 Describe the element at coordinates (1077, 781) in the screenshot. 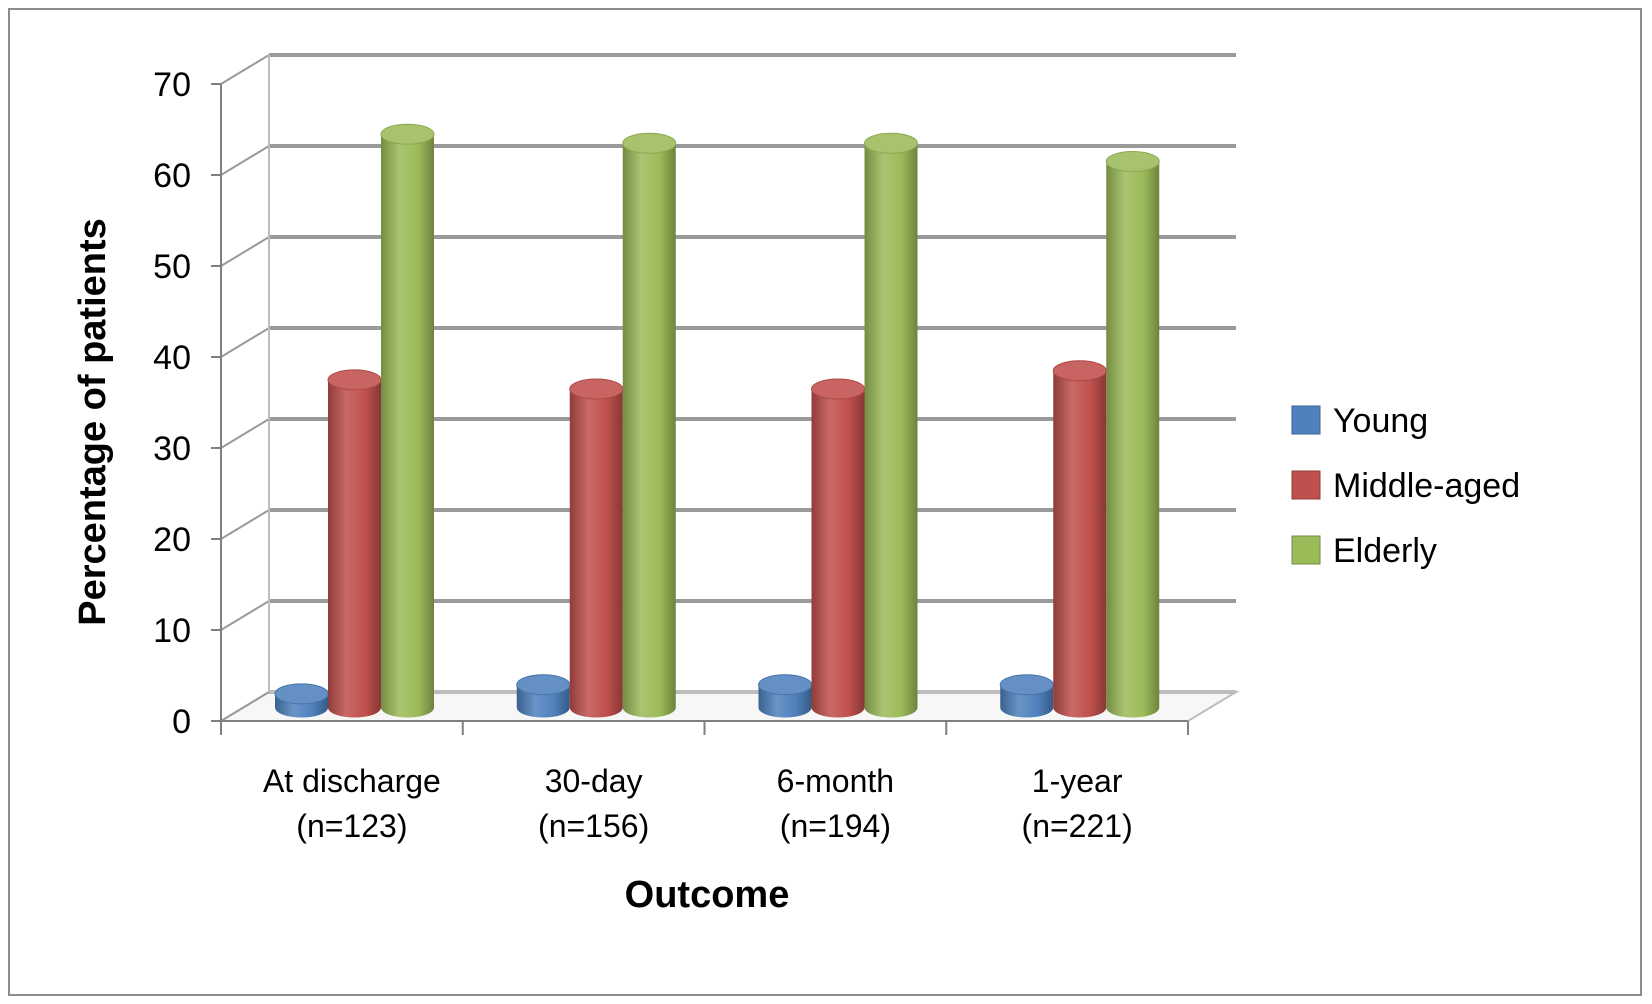

I see `x-tick-label: 1-year` at that location.